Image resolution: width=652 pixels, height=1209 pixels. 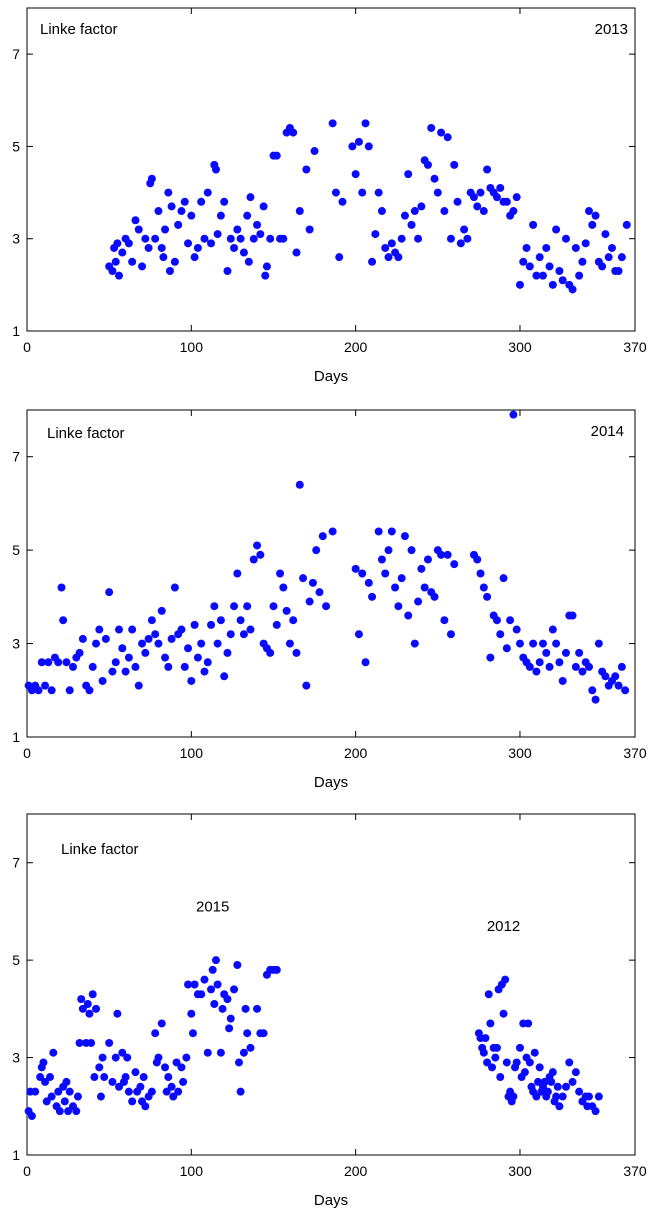 I want to click on y-tick-label: 7, so click(x=16, y=54).